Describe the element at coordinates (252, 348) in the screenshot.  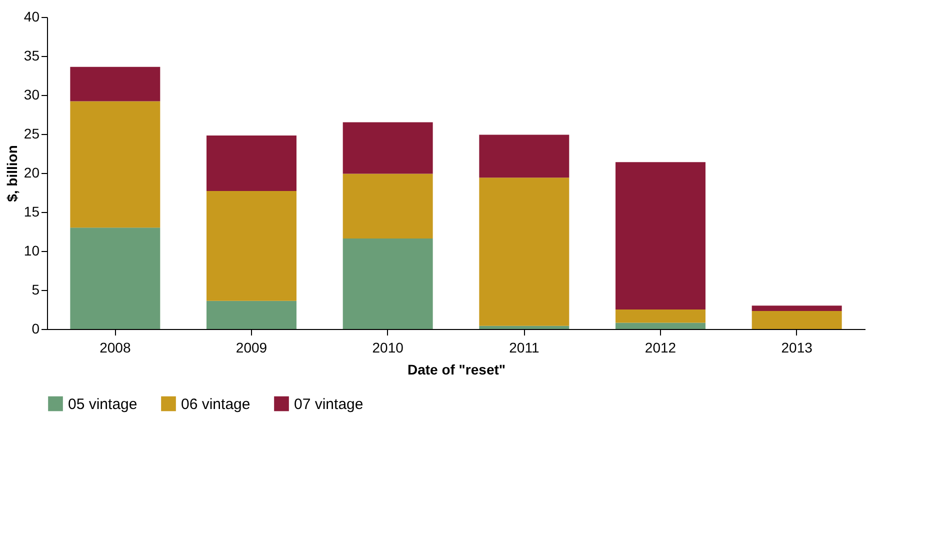
I see `x-tick-label: 2009` at that location.